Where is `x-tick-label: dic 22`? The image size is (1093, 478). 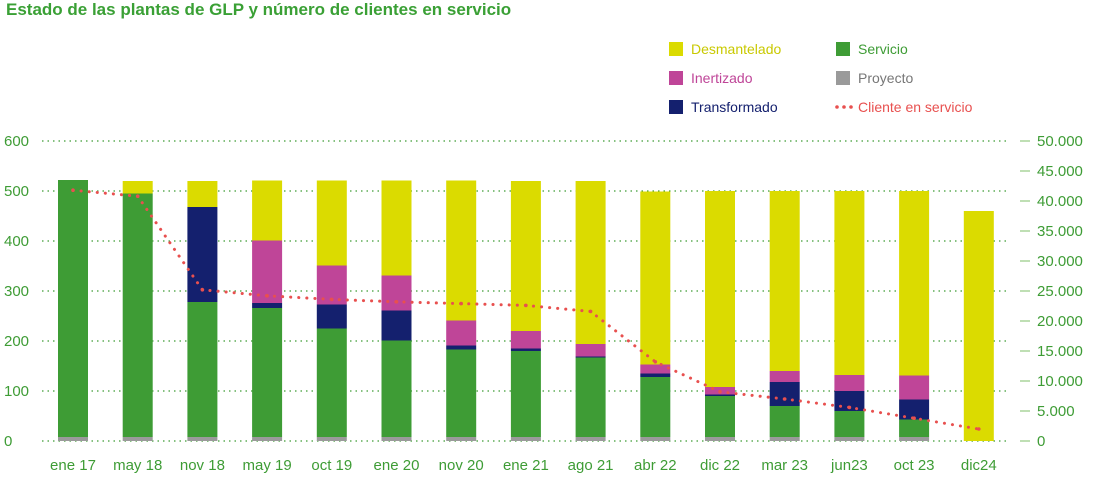 x-tick-label: dic 22 is located at coordinates (720, 465).